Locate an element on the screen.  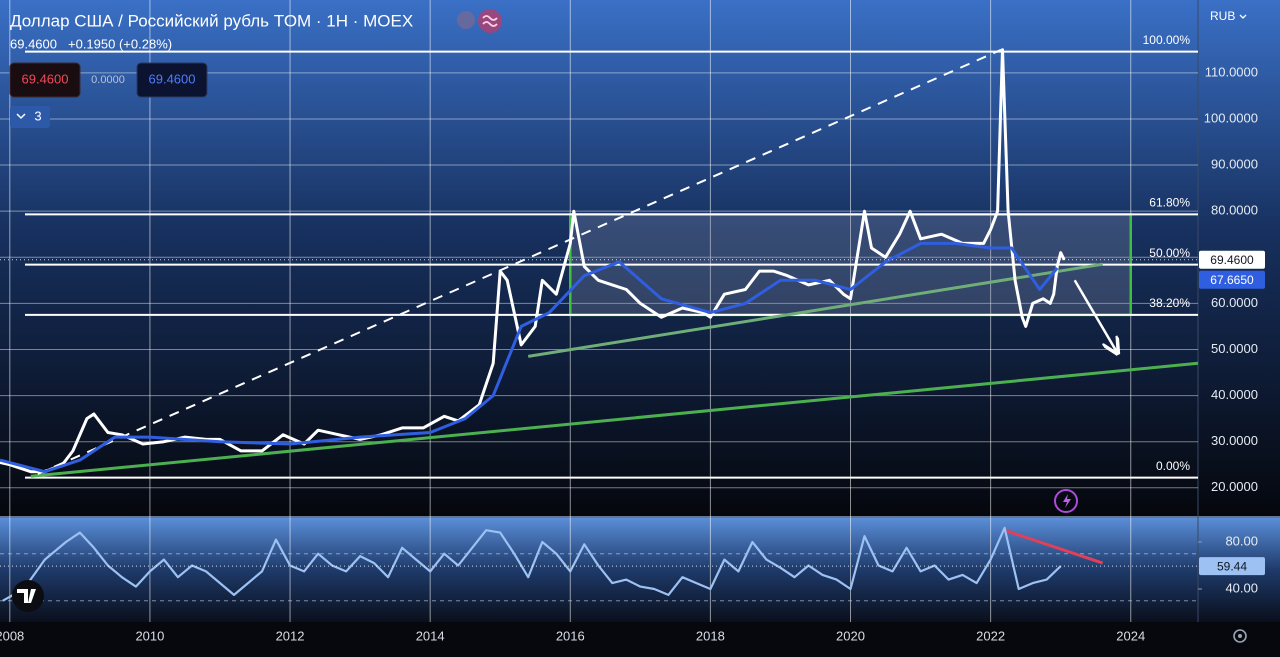
last-value-label: 59.44 is located at coordinates (1232, 566).